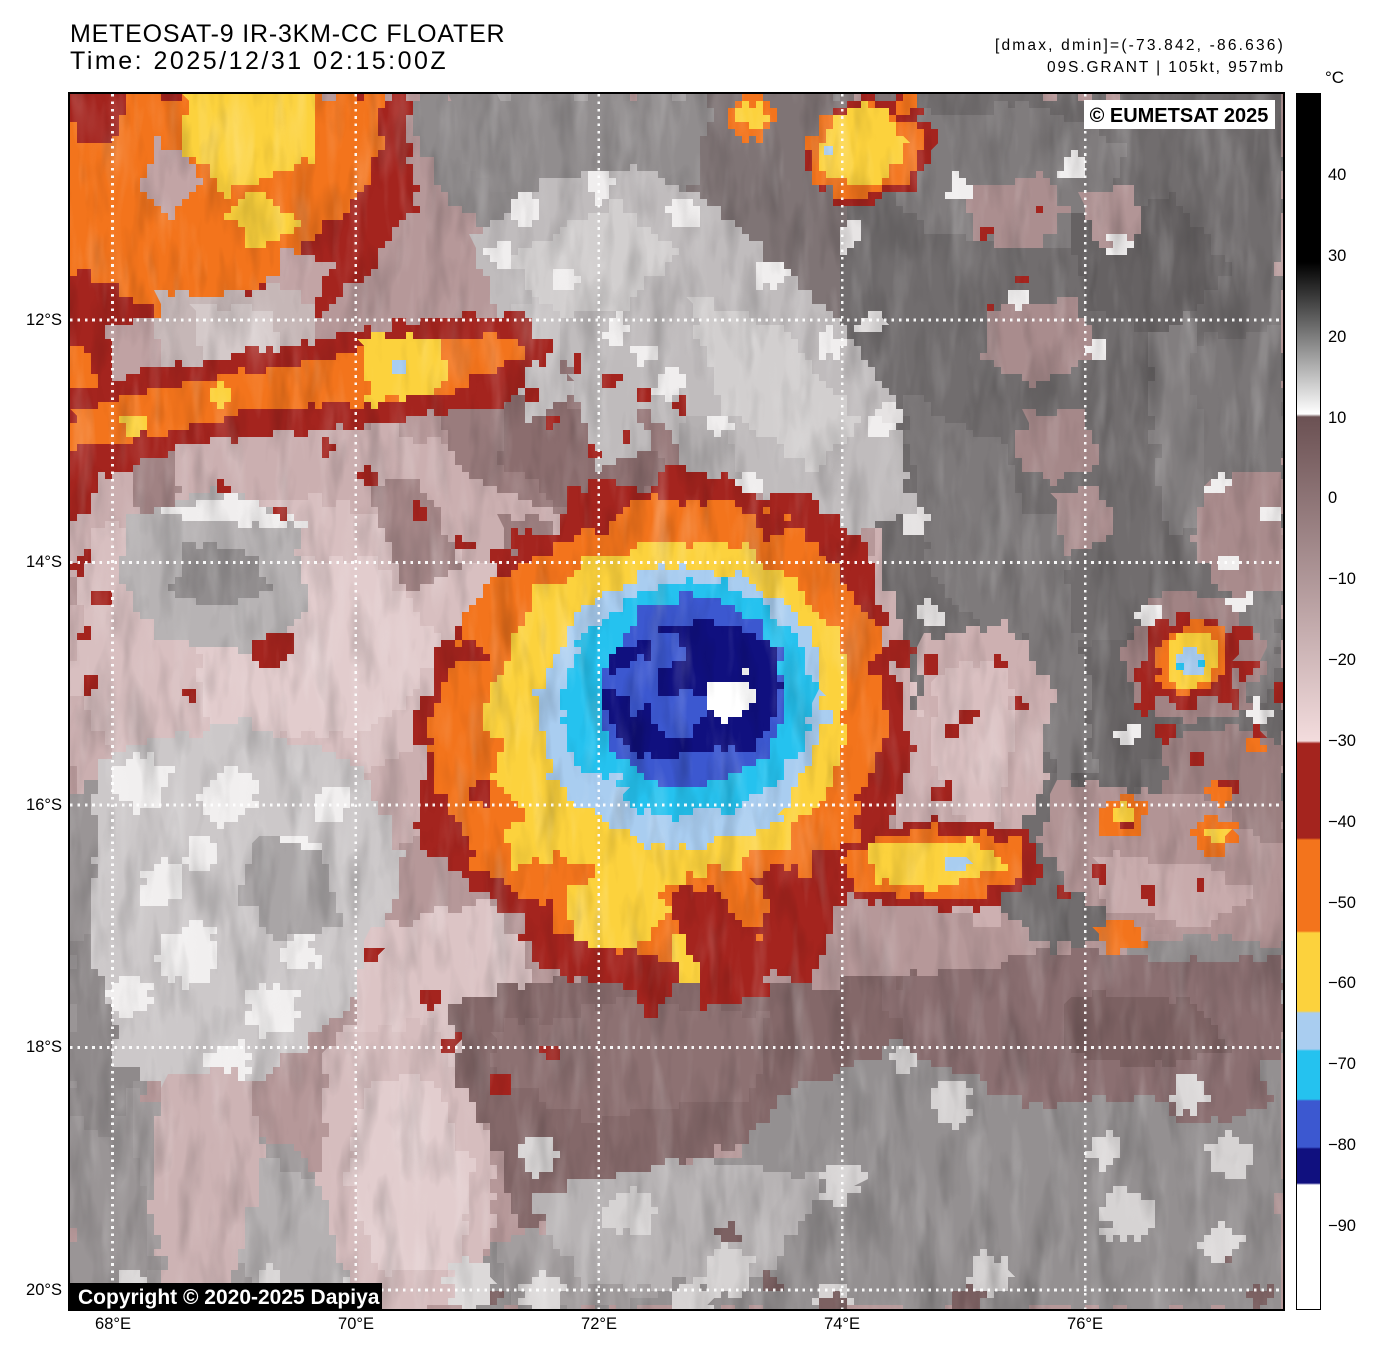 This screenshot has width=1388, height=1359. Describe the element at coordinates (1179, 116) in the screenshot. I see `svg-text: © EUMETSAT 2025` at that location.